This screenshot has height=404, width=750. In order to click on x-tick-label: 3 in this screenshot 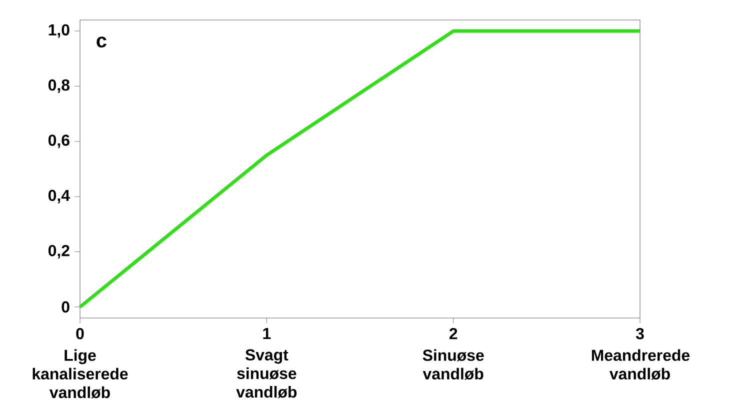, I will do `click(640, 334)`.